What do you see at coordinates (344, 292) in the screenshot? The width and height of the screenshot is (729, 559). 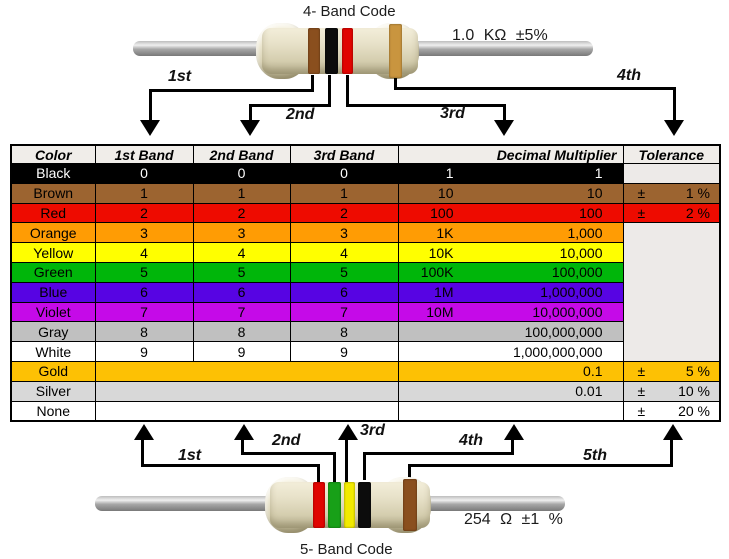 I see `band3-cell-blue: 6` at bounding box center [344, 292].